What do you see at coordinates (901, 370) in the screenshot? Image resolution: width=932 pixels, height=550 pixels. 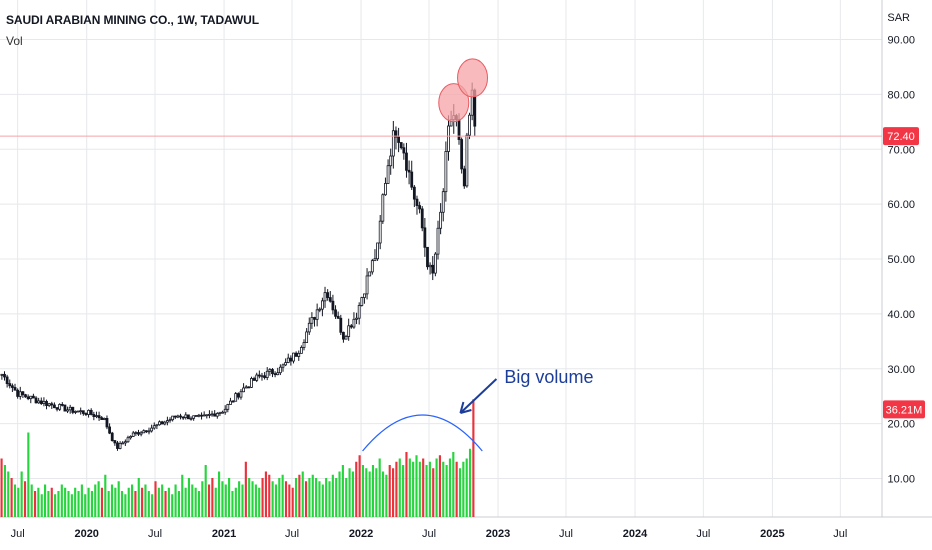 I see `price-tick-label: 30.00` at bounding box center [901, 370].